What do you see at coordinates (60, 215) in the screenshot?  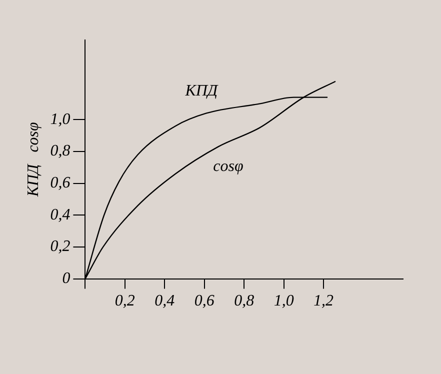 I see `y-tick-label: 0,4` at bounding box center [60, 215].